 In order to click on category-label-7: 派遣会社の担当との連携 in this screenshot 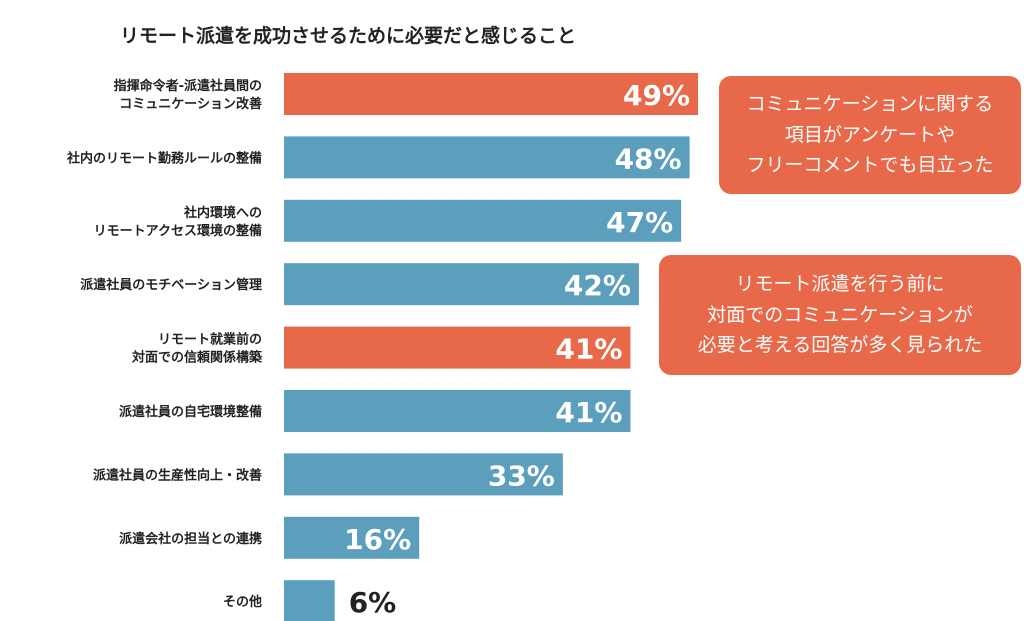, I will do `click(190, 539)`.